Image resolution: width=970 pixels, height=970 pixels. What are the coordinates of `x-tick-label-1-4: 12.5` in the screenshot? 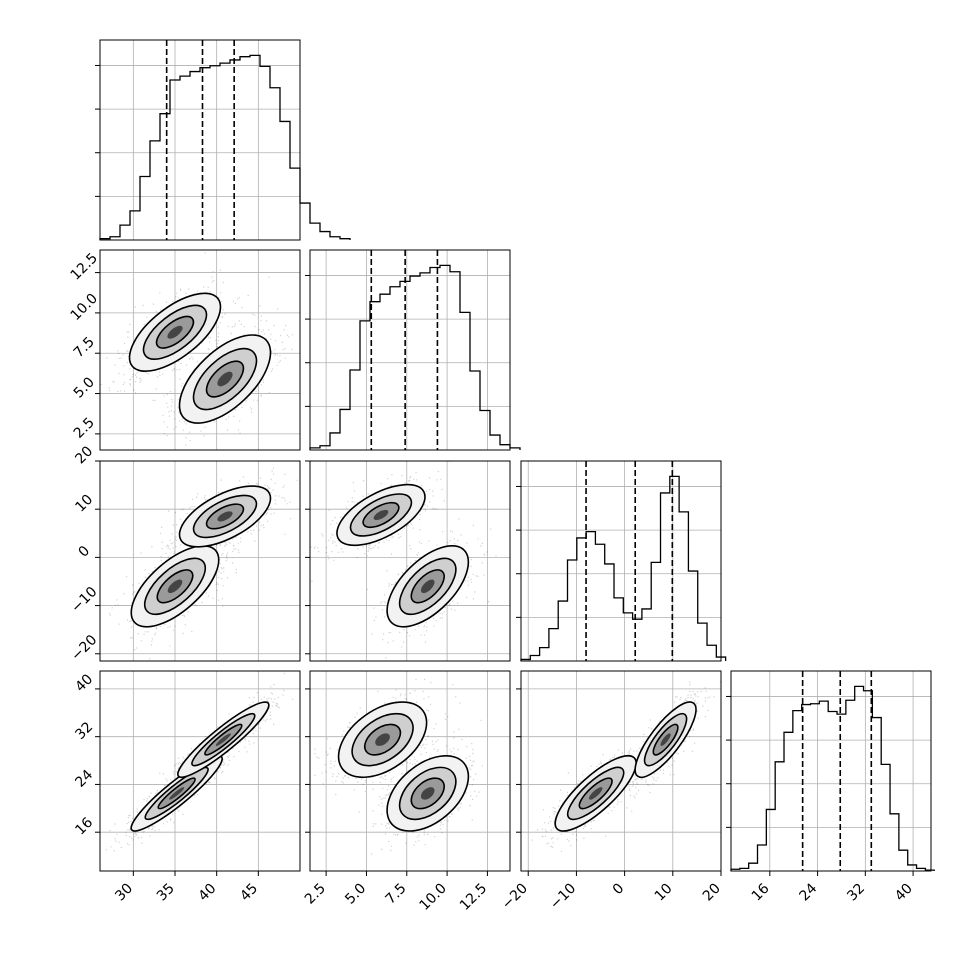 It's located at (473, 897).